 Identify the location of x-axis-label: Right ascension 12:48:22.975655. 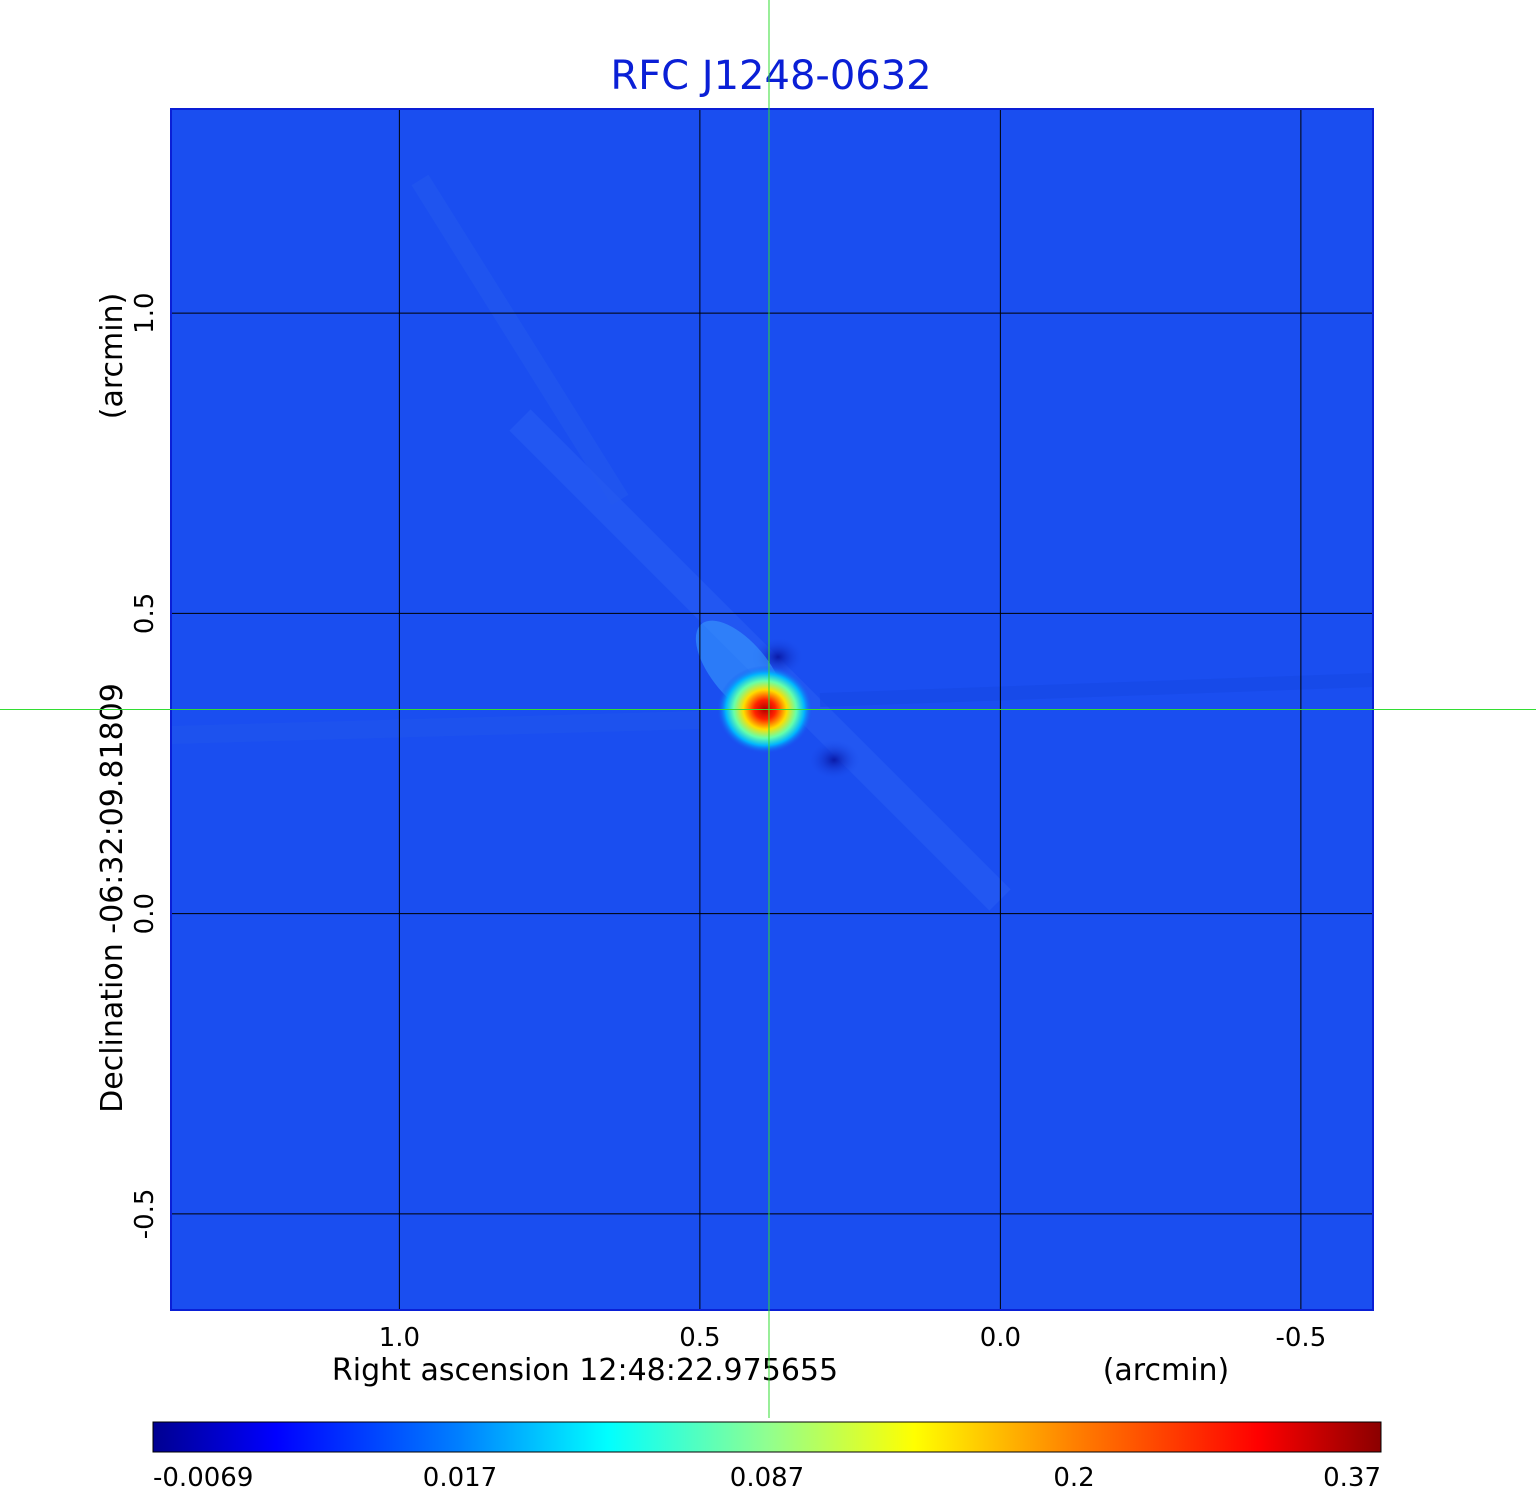
(585, 1370).